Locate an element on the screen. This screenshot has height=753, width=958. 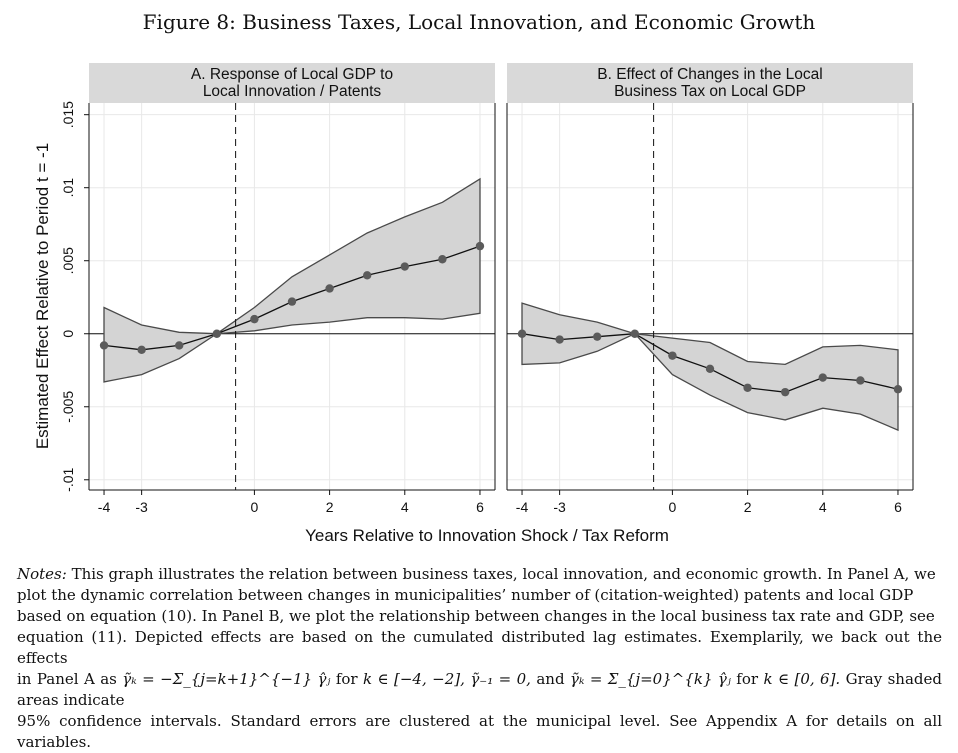
y-tick-label: 0 is located at coordinates (68, 334).